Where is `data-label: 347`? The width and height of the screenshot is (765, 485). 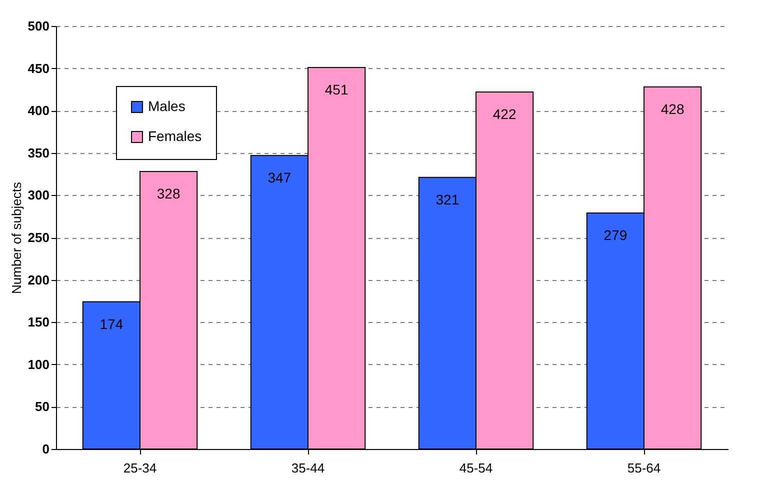
data-label: 347 is located at coordinates (280, 177).